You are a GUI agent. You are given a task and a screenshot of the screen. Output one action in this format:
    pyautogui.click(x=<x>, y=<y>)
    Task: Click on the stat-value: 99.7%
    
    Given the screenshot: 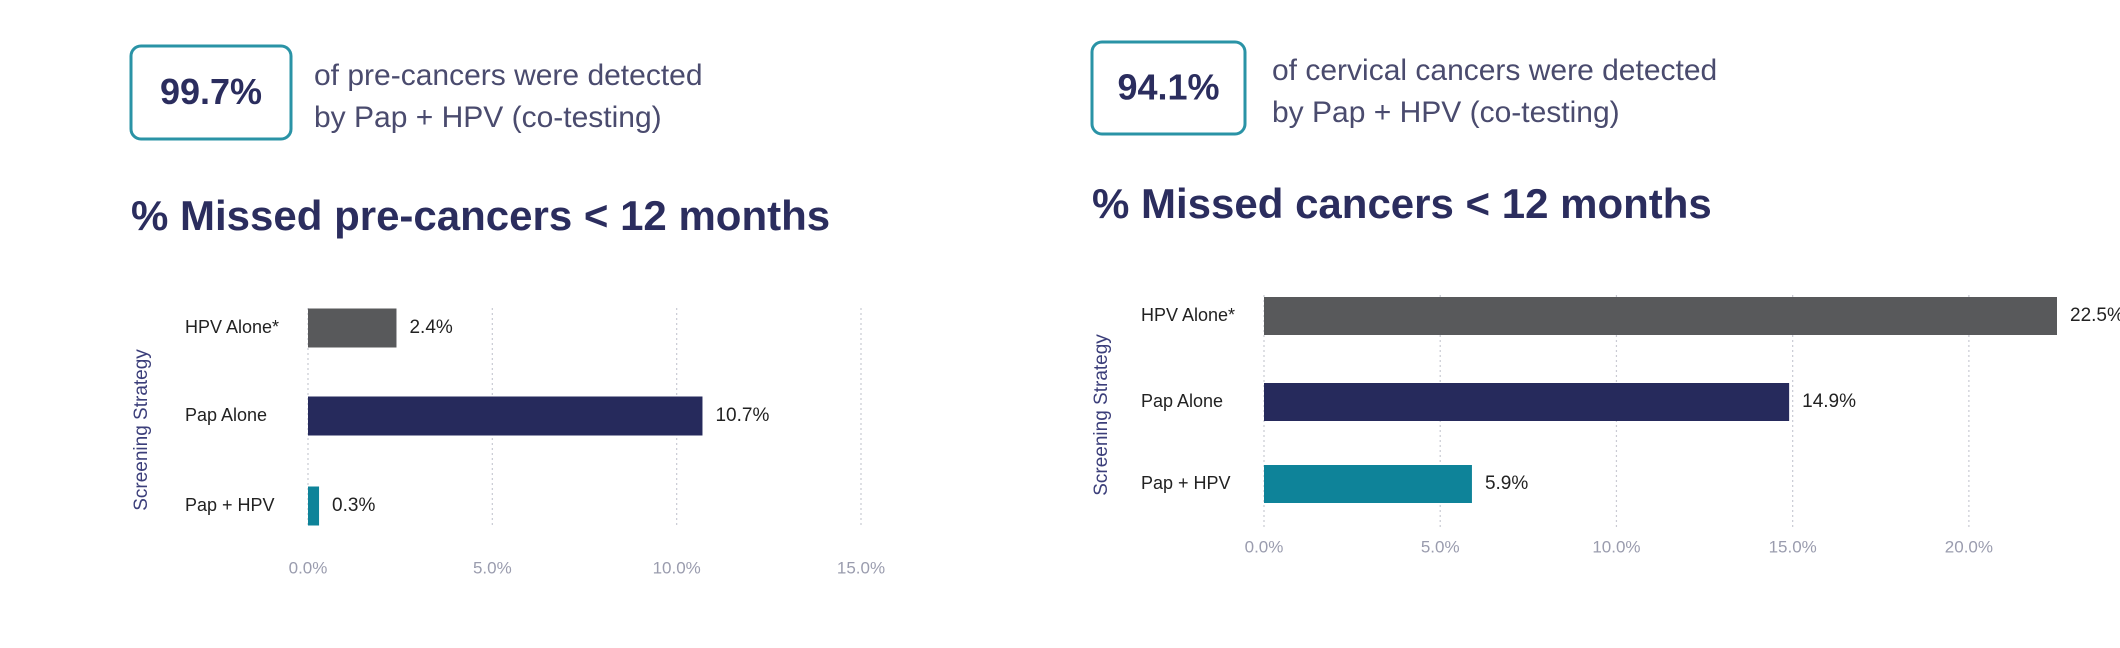 What is the action you would take?
    pyautogui.click(x=211, y=91)
    